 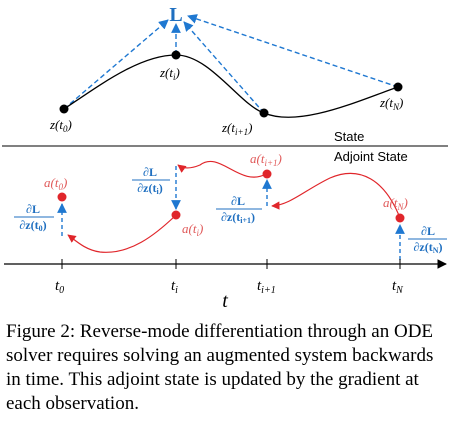 I want to click on state-label-tN: z(tN), so click(x=391, y=103).